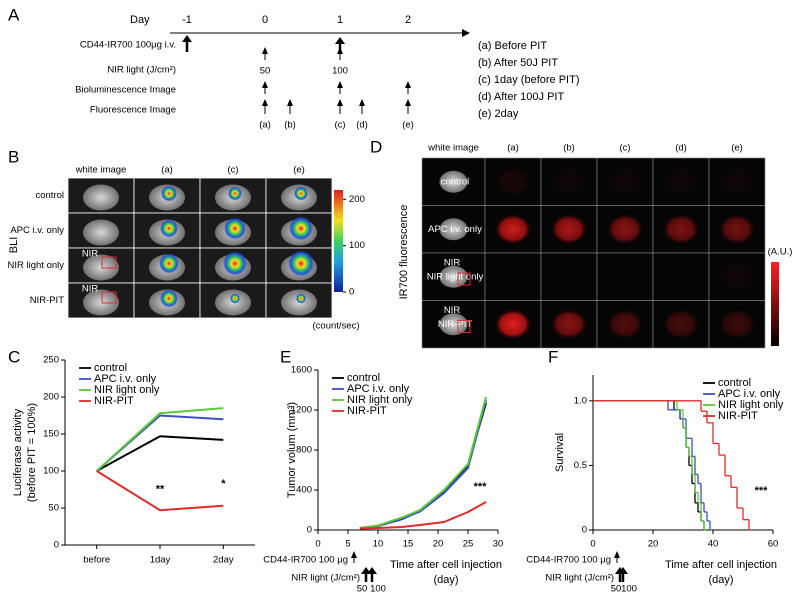  What do you see at coordinates (498, 114) in the screenshot?
I see `legend-text: (e) 2day` at bounding box center [498, 114].